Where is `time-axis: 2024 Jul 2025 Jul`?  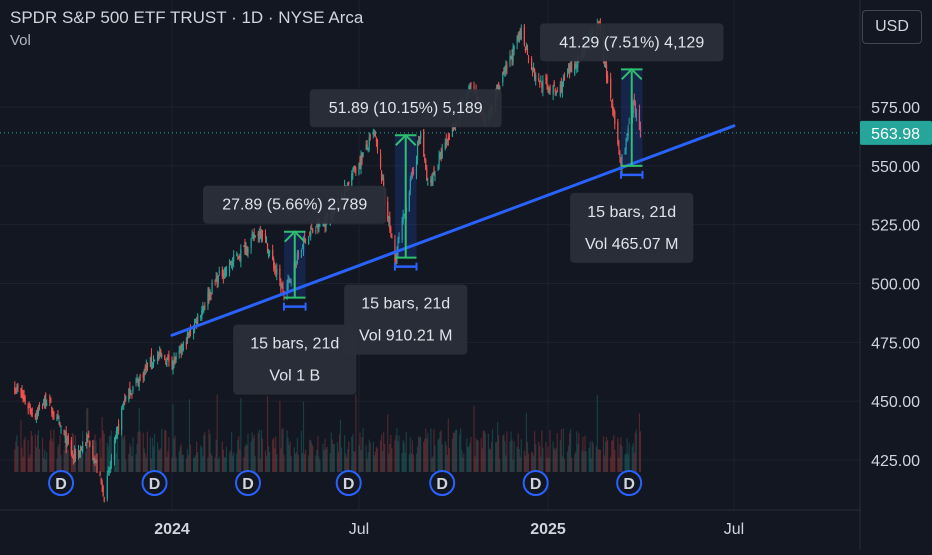
time-axis: 2024 Jul 2025 Jul is located at coordinates (466, 529).